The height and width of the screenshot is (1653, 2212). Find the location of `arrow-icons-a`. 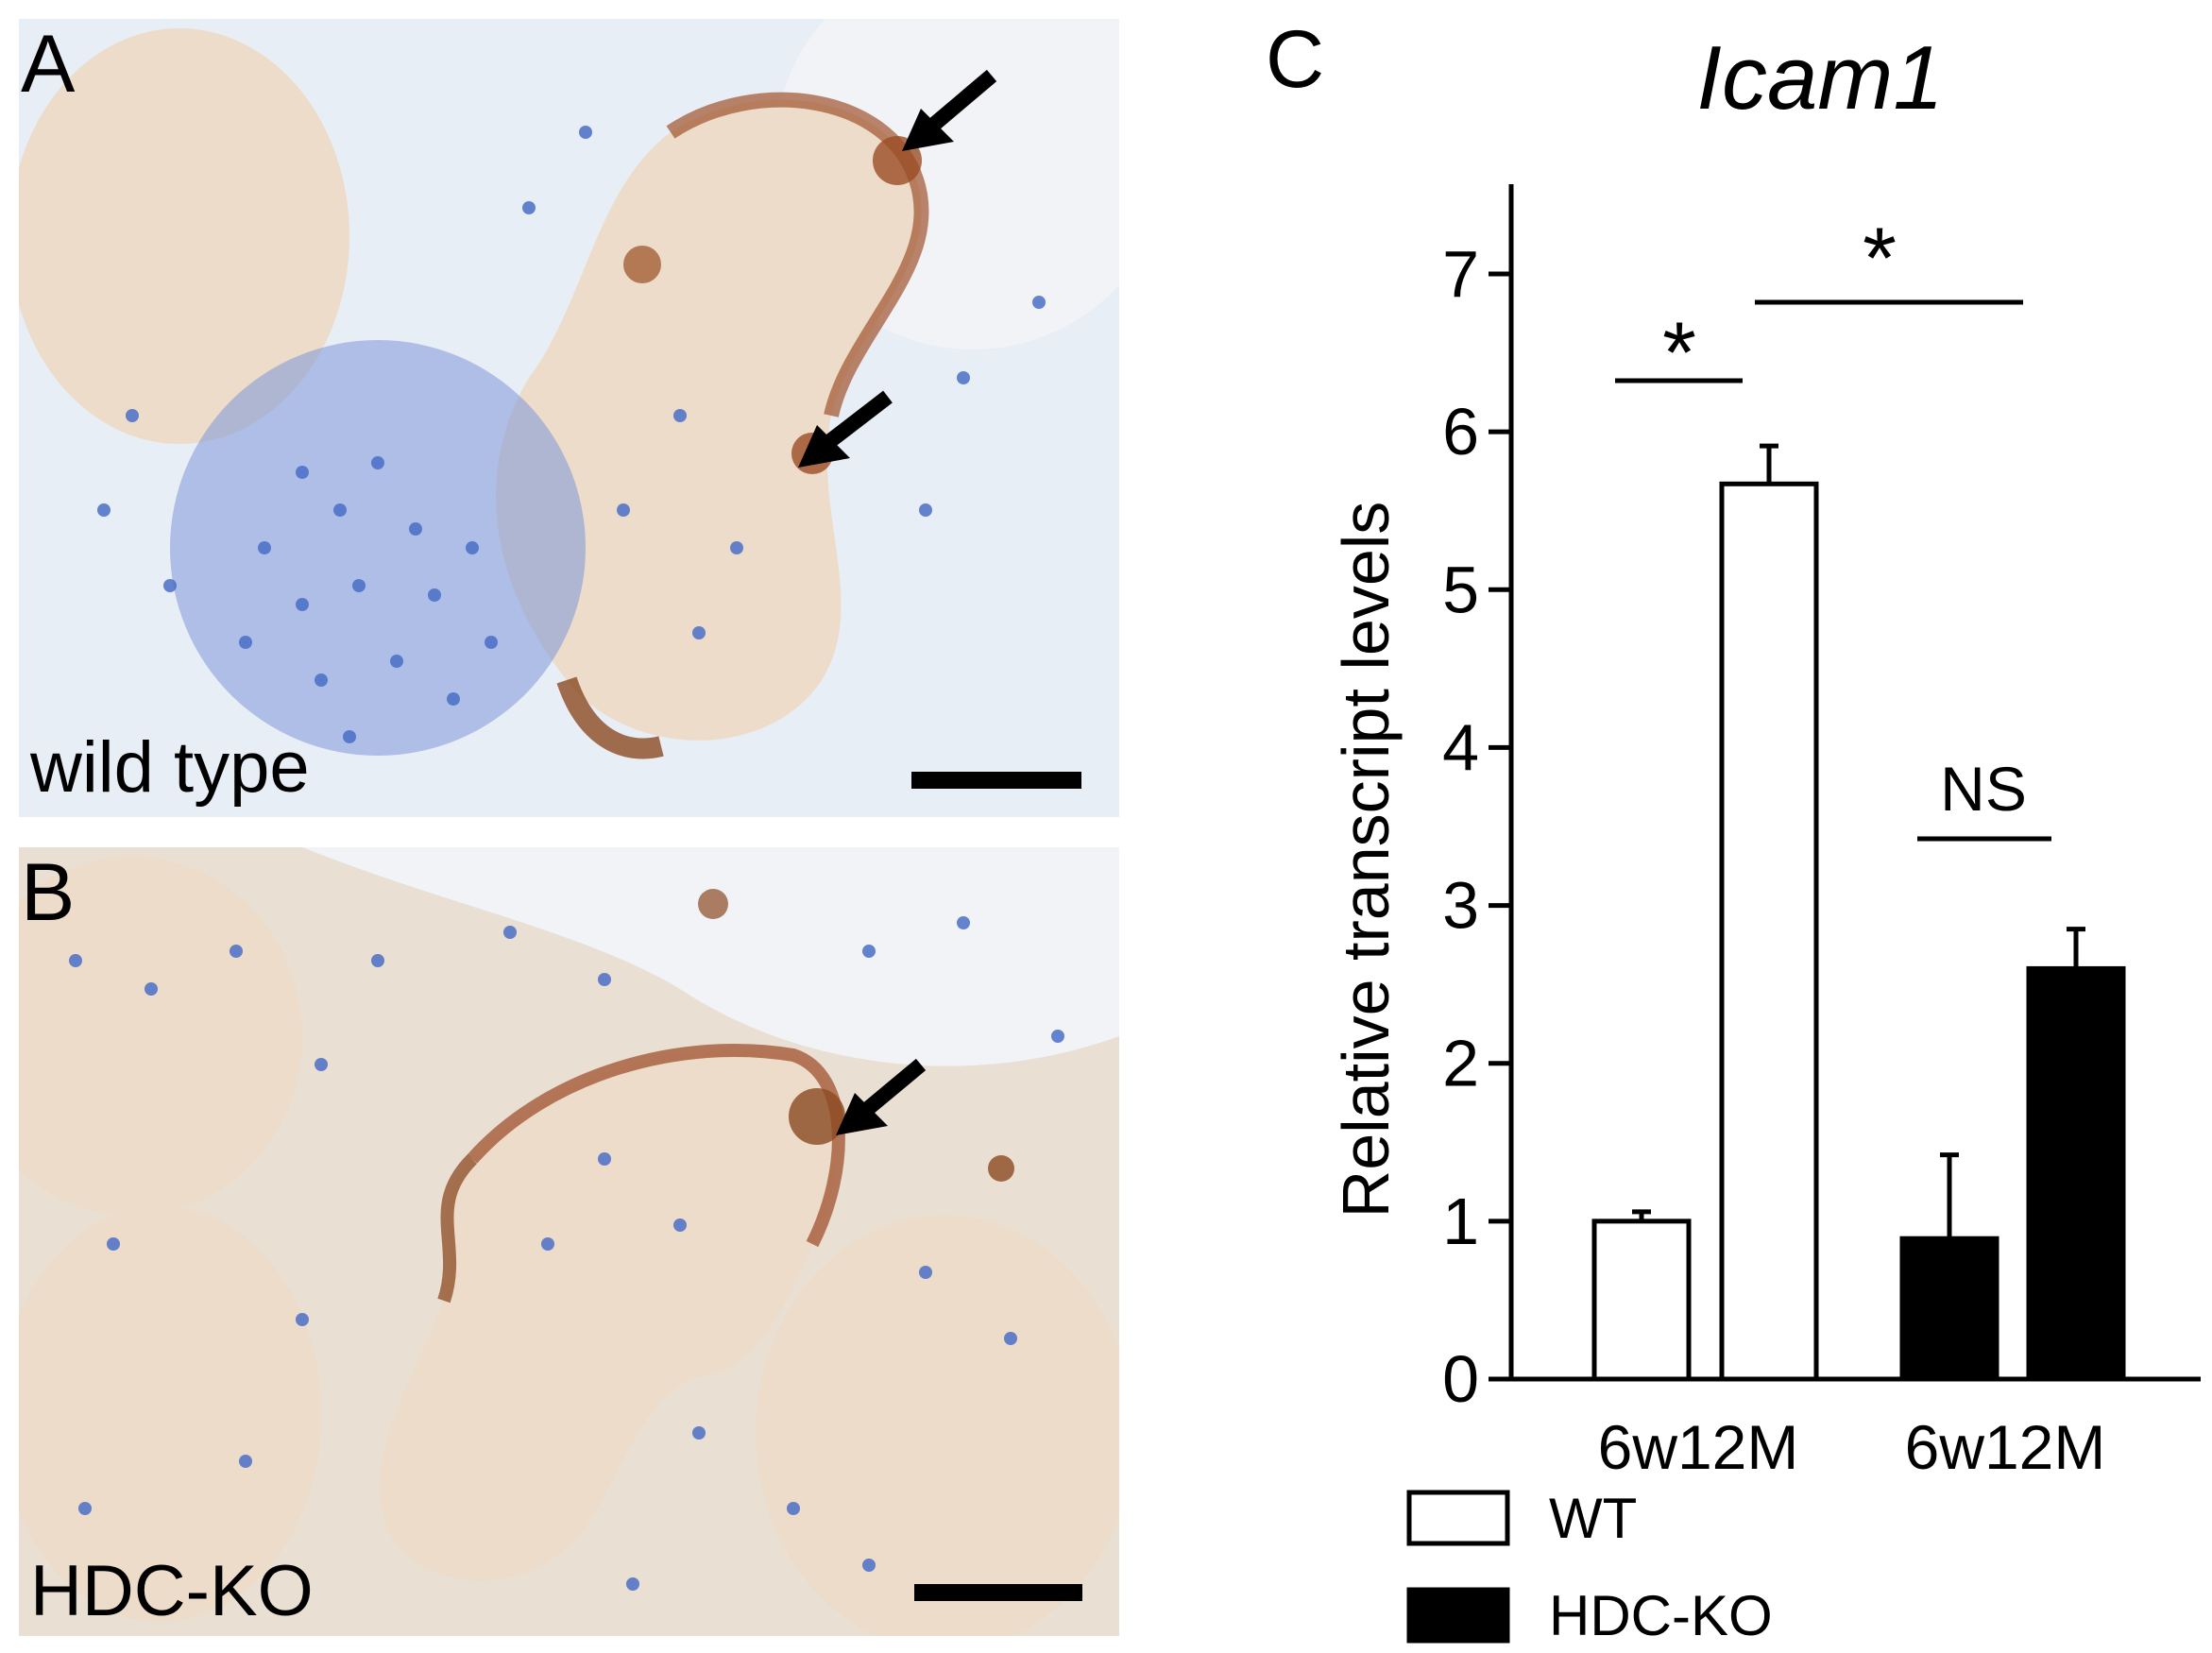

arrow-icons-a is located at coordinates (897, 268).